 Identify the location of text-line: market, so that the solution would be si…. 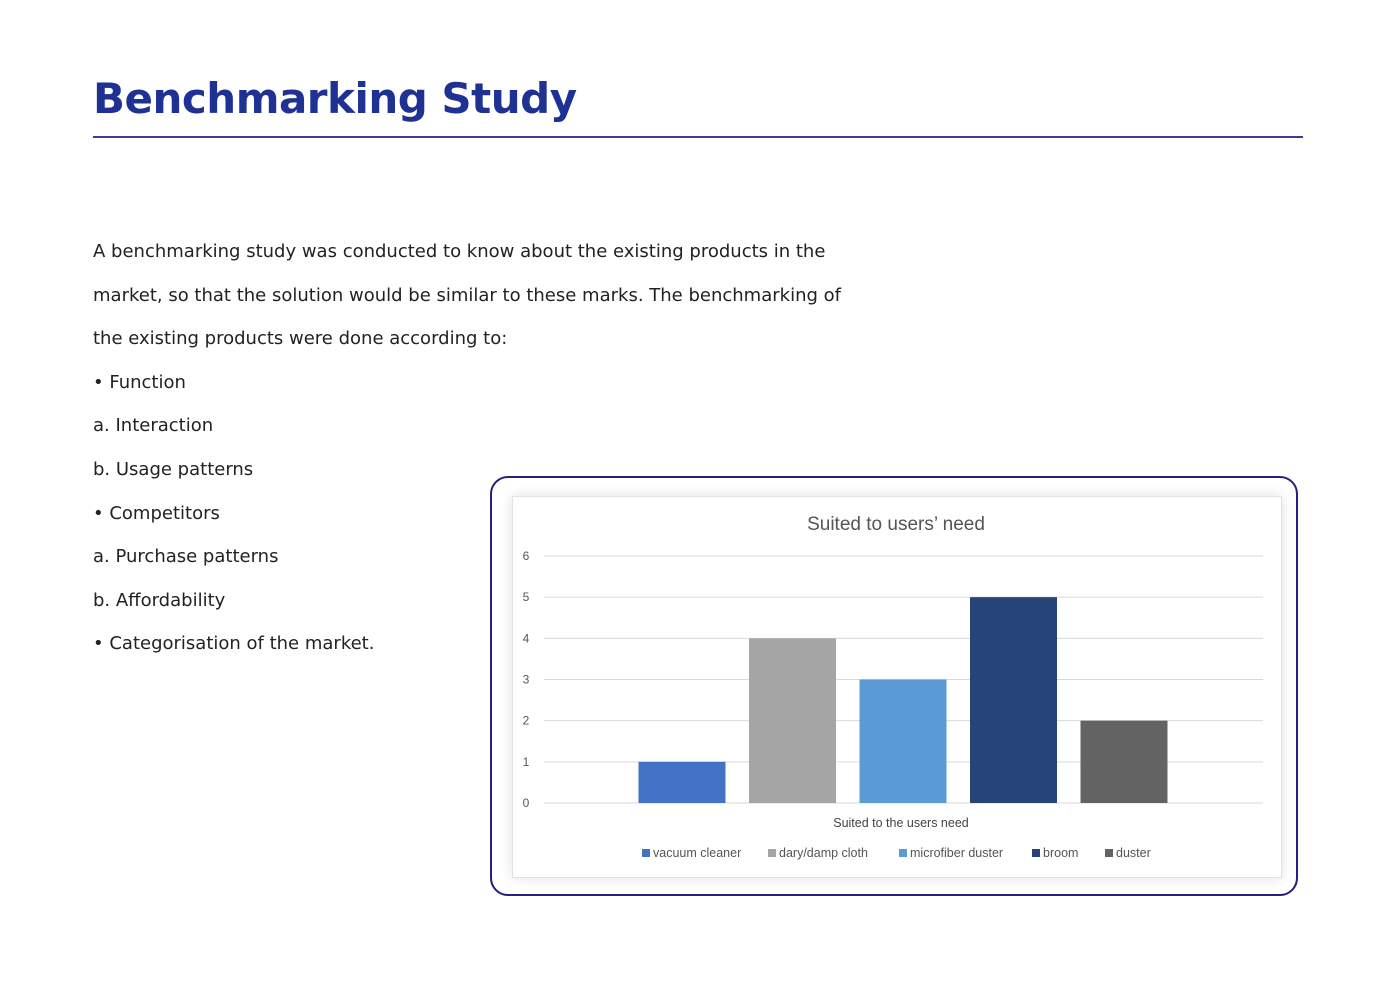
(467, 295).